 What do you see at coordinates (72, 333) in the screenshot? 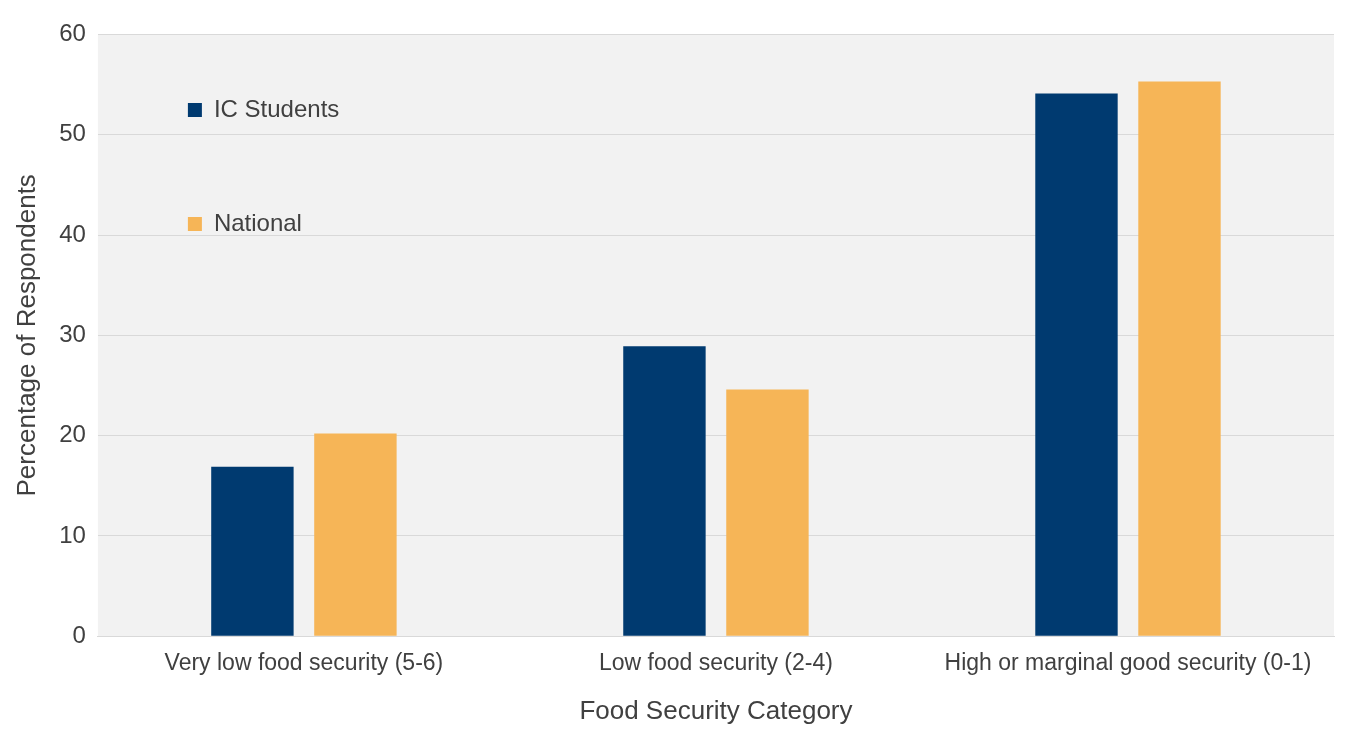
I see `y-tick-label: 30` at bounding box center [72, 333].